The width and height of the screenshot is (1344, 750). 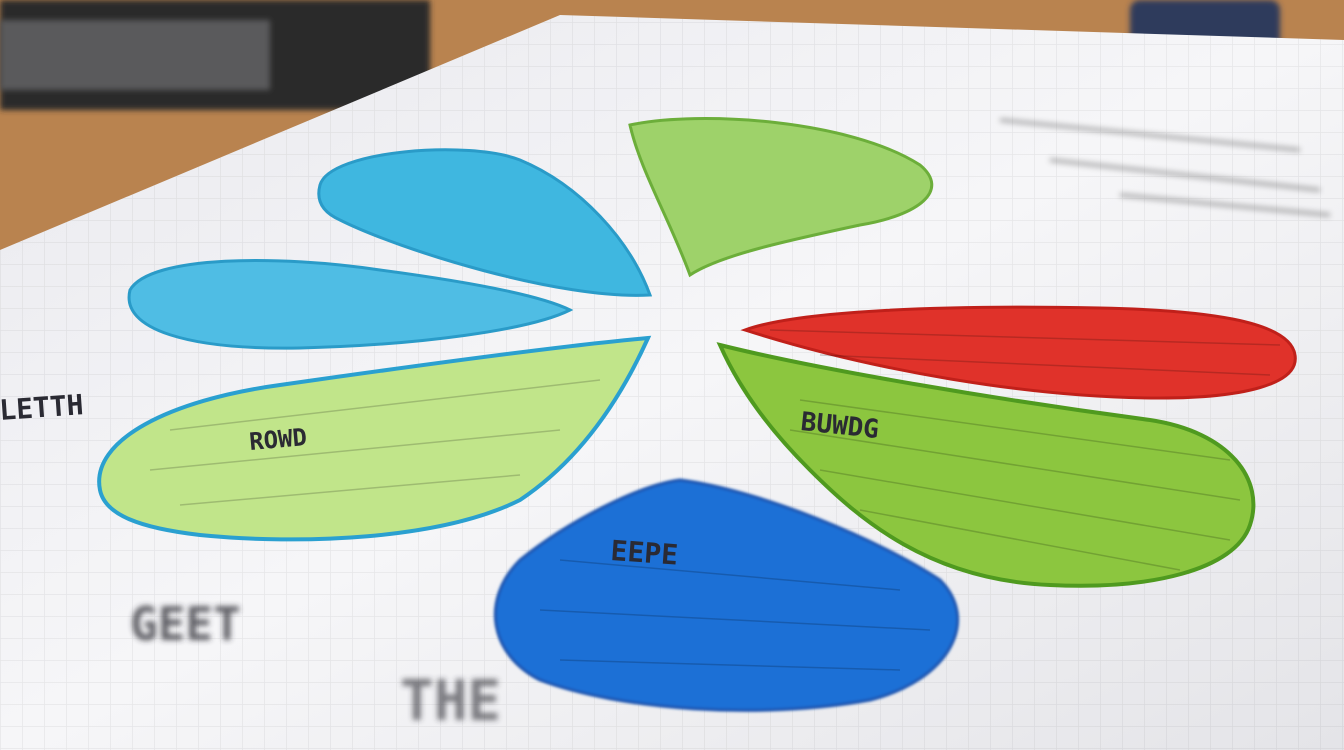 I want to click on blurred-notes-top-right, so click(x=1165, y=167).